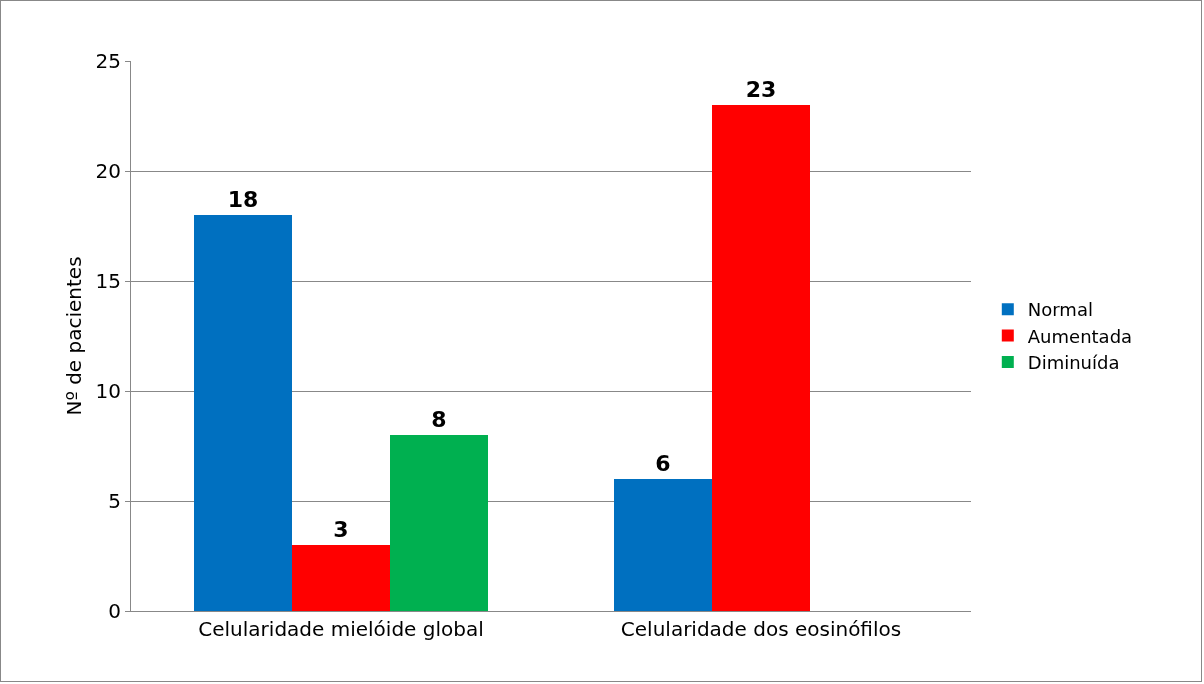 The height and width of the screenshot is (684, 1204). What do you see at coordinates (341, 529) in the screenshot?
I see `data-label: 3` at bounding box center [341, 529].